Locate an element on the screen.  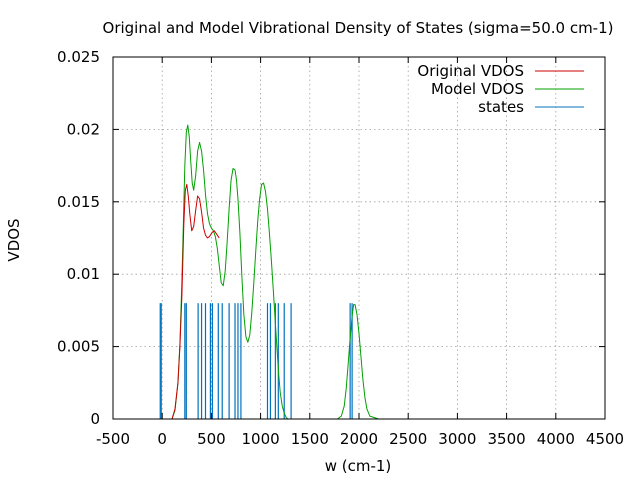
y-tick-label: 0.01 is located at coordinates (83, 274).